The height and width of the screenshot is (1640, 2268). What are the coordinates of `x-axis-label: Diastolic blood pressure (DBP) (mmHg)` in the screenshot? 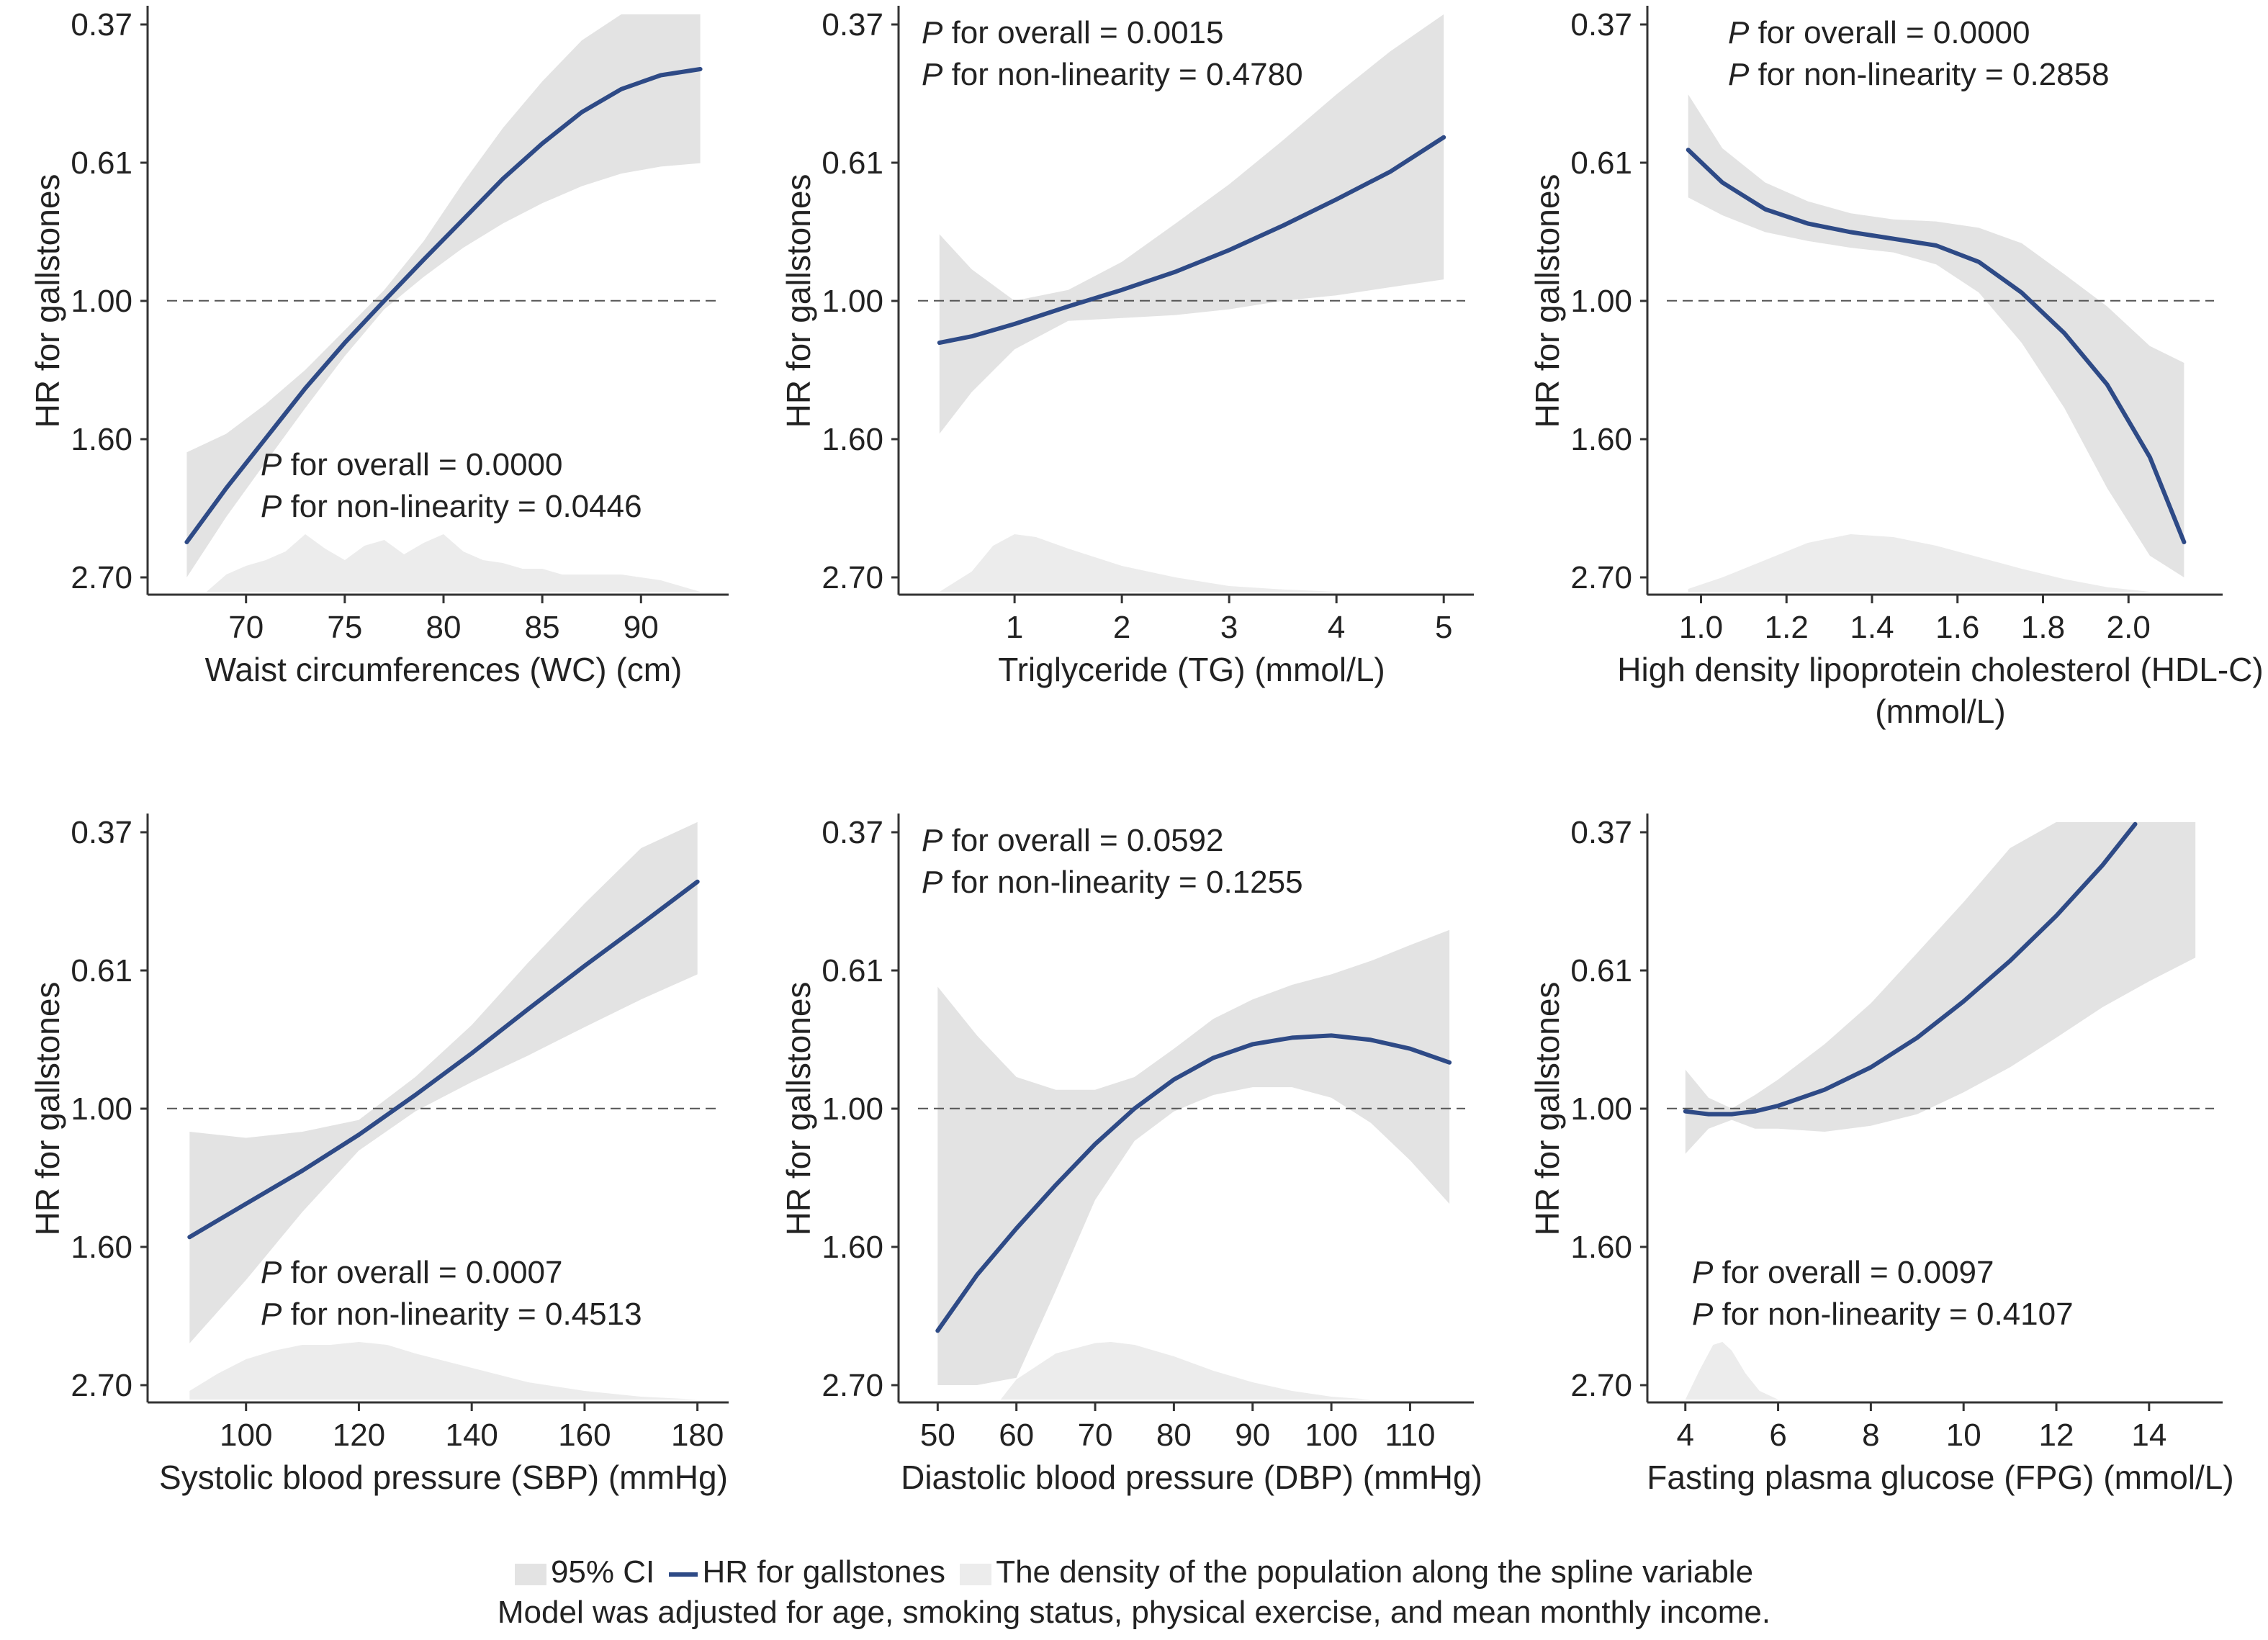 It's located at (1191, 1477).